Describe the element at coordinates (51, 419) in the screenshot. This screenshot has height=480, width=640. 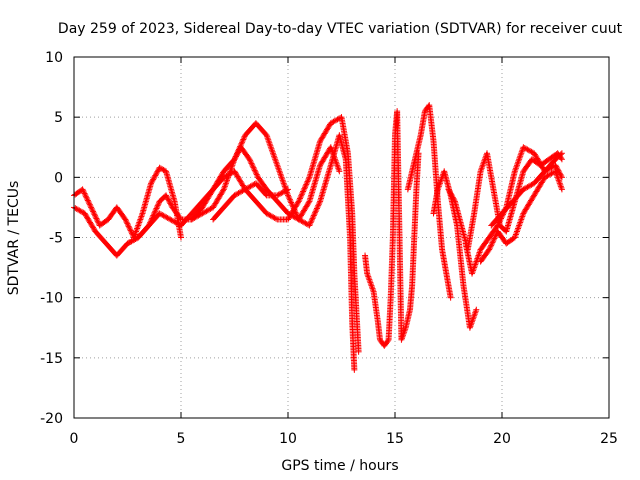
I see `y-tick-label: -20` at that location.